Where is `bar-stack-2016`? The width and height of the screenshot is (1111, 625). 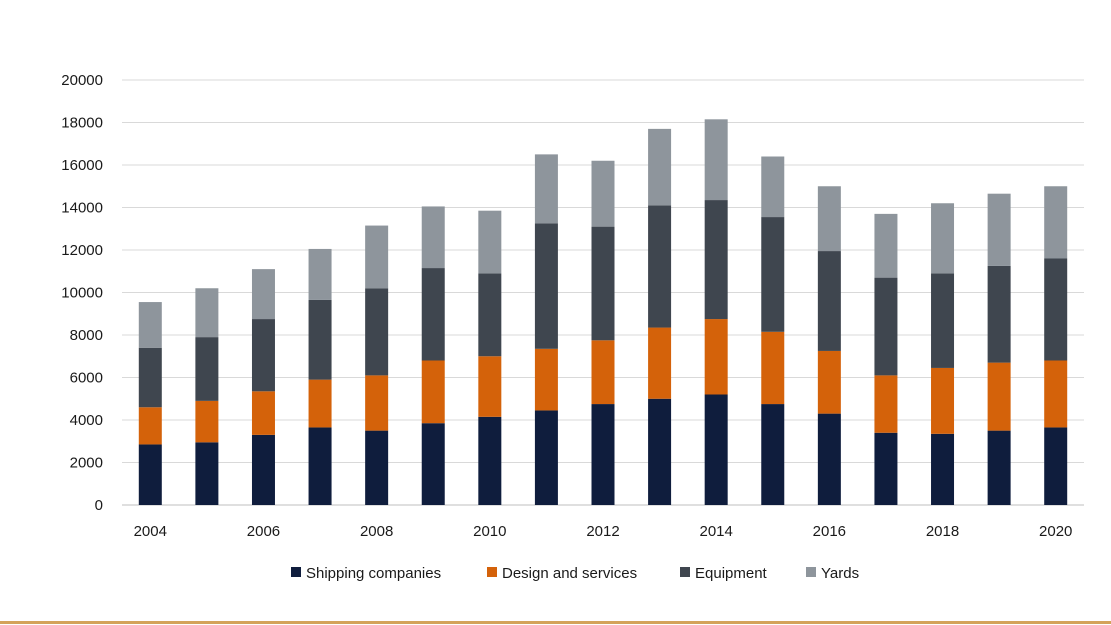 bar-stack-2016 is located at coordinates (829, 345).